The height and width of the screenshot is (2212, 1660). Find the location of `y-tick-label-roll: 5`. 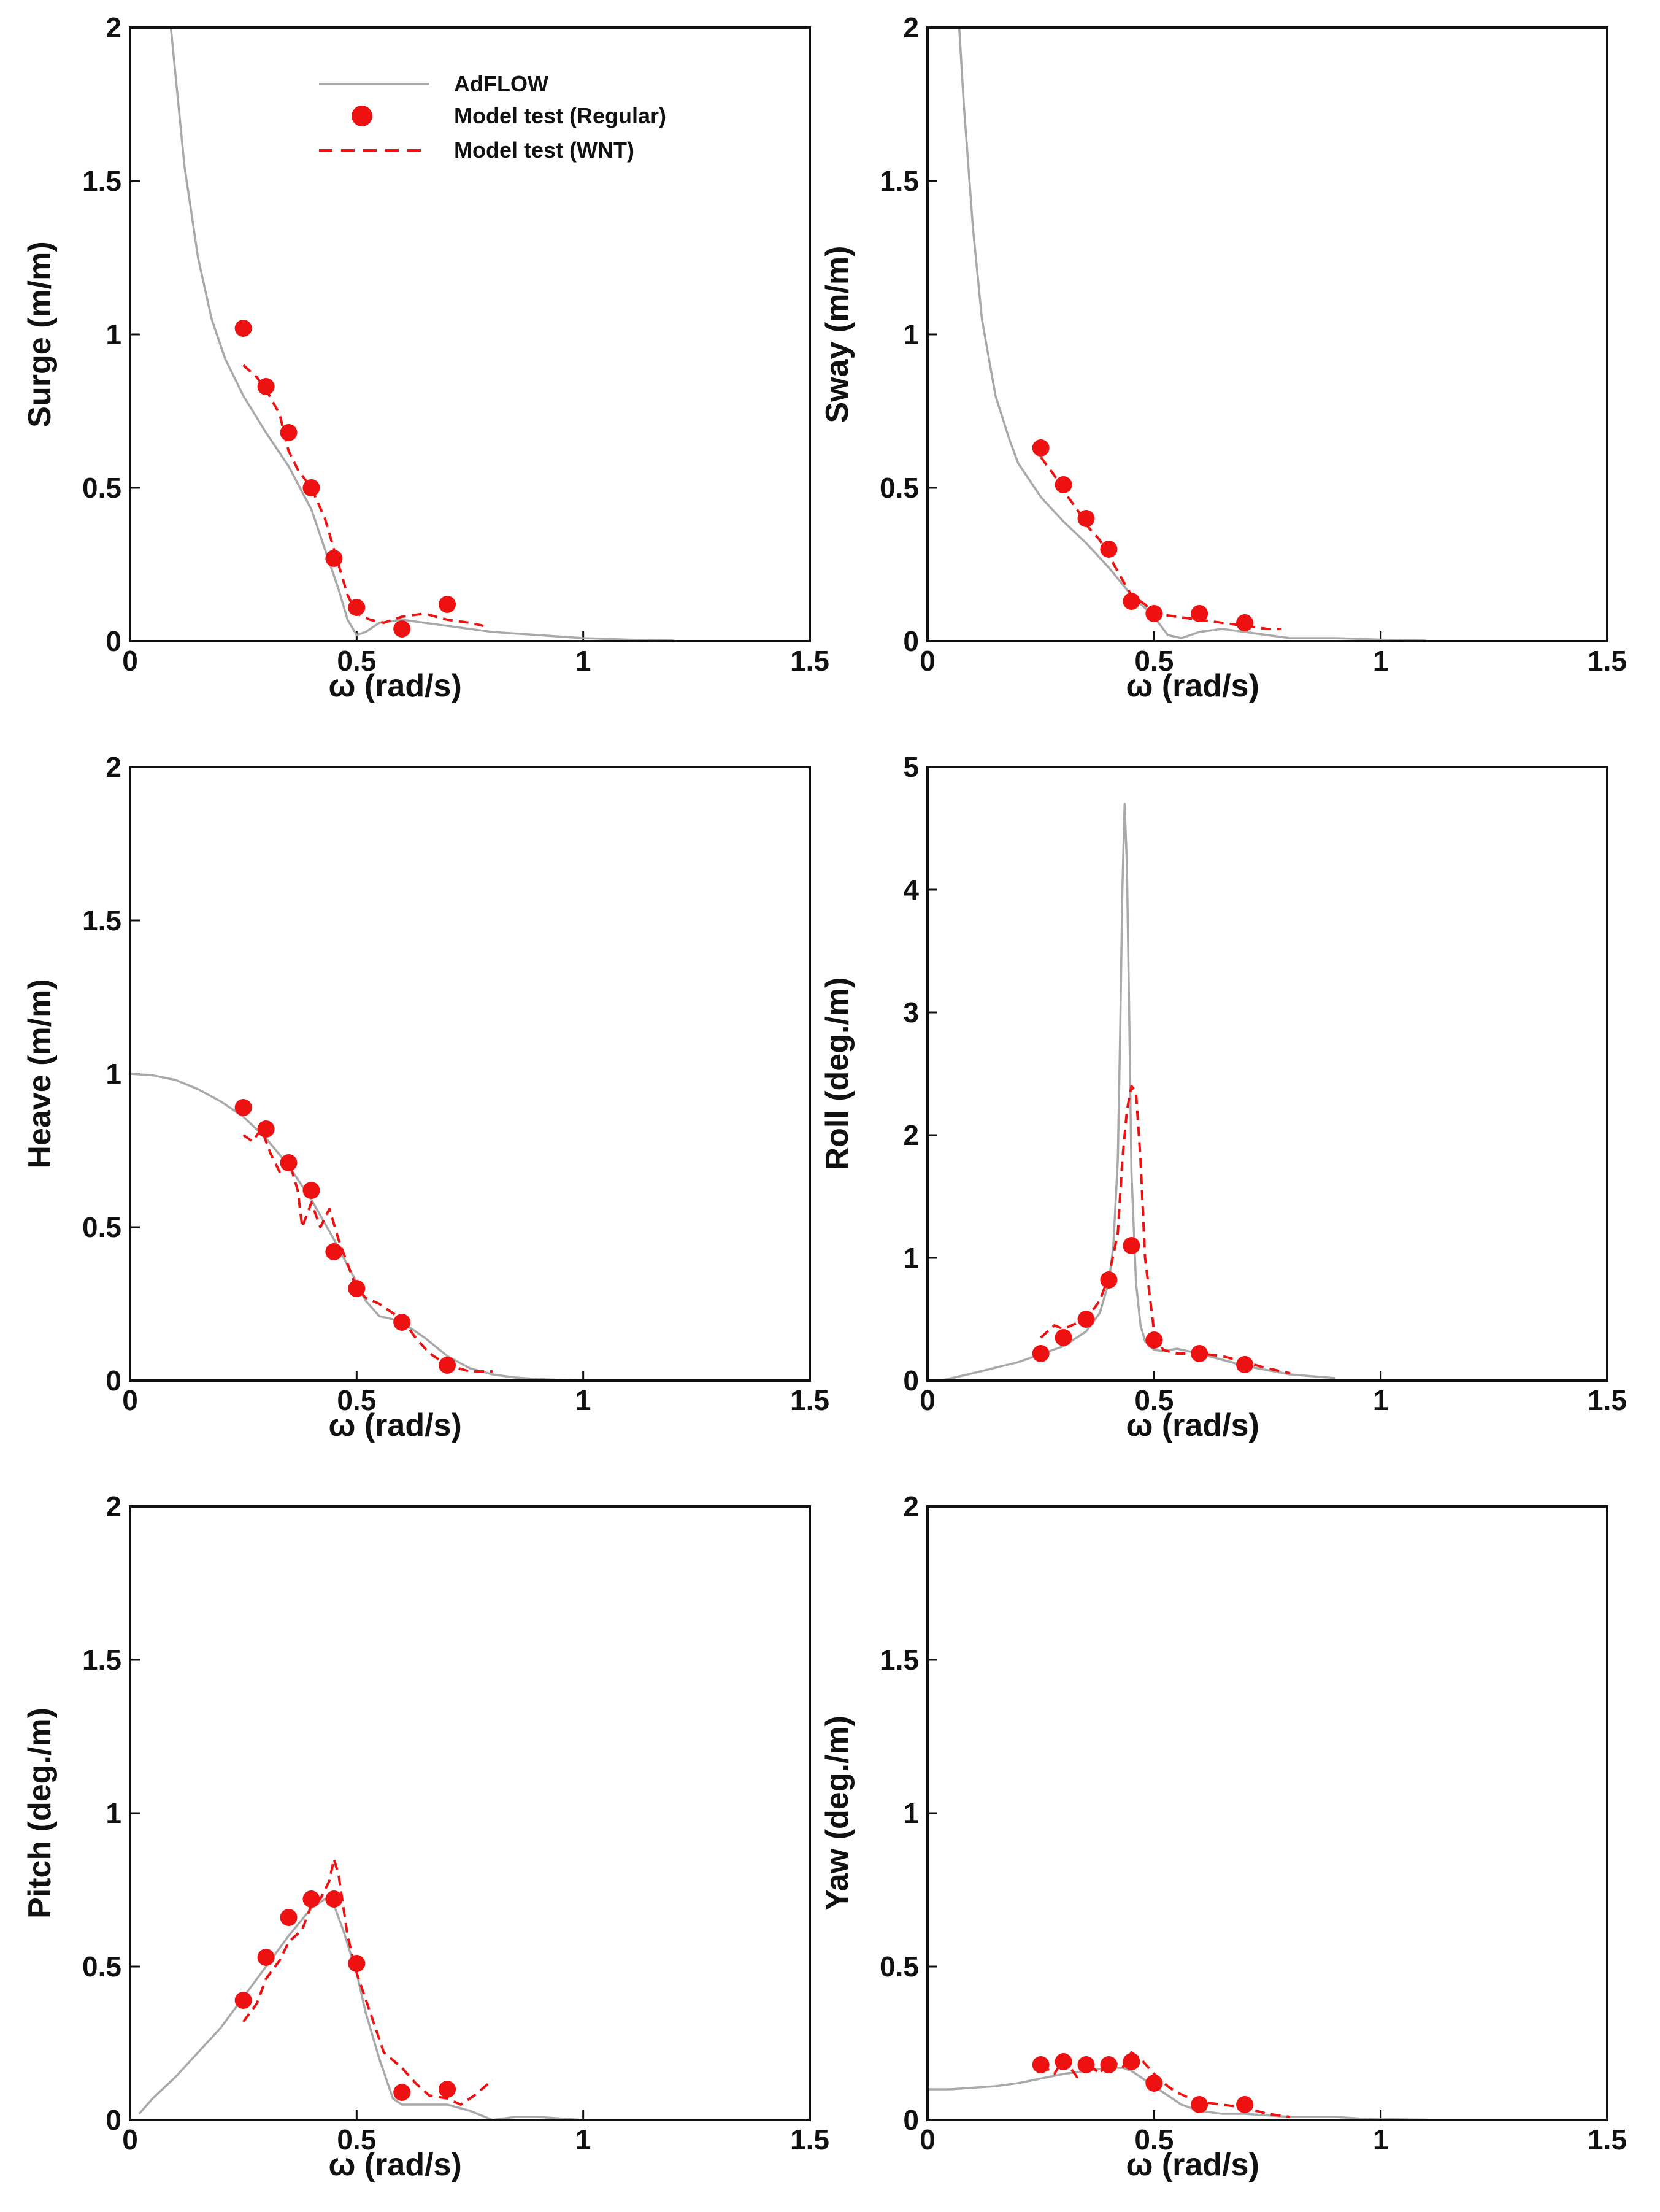

y-tick-label-roll: 5 is located at coordinates (911, 767).